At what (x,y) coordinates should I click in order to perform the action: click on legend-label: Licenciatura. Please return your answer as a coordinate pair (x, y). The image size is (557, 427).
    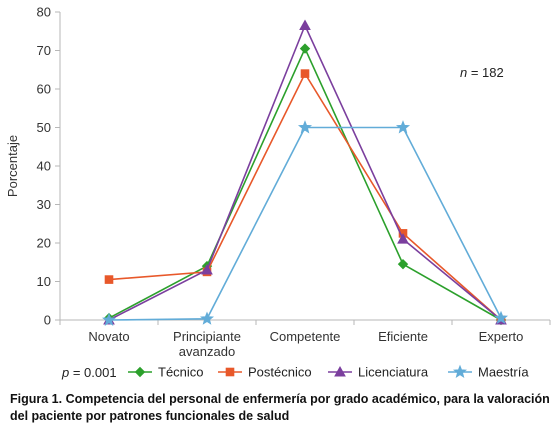
    Looking at the image, I should click on (393, 372).